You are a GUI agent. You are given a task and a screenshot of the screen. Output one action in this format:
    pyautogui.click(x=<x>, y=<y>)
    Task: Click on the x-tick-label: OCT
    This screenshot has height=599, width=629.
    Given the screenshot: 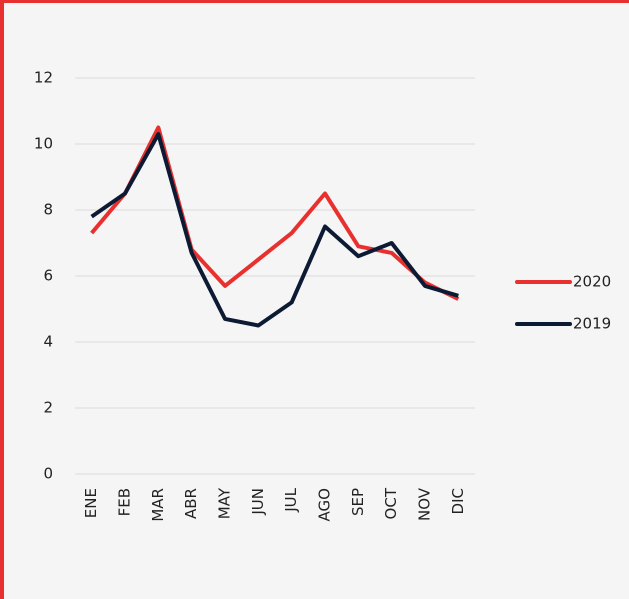 What is the action you would take?
    pyautogui.click(x=391, y=503)
    